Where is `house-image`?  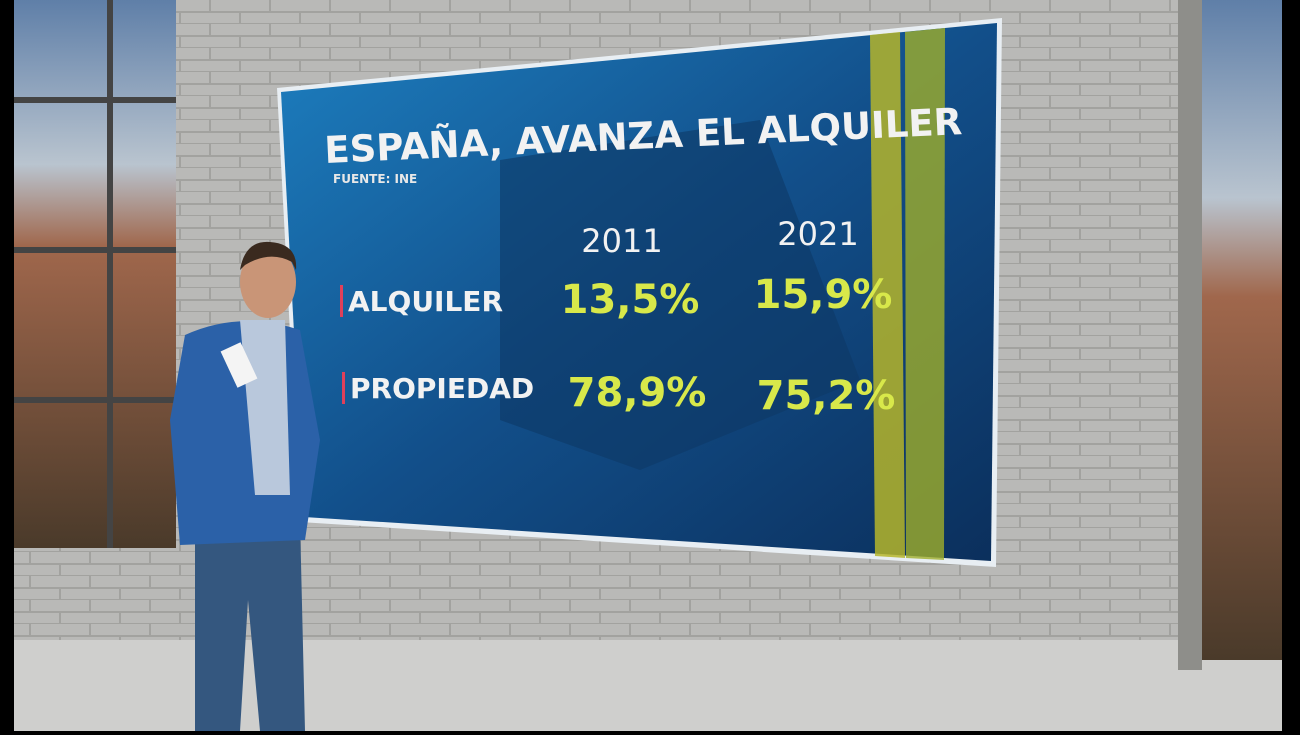 house-image is located at coordinates (680, 295).